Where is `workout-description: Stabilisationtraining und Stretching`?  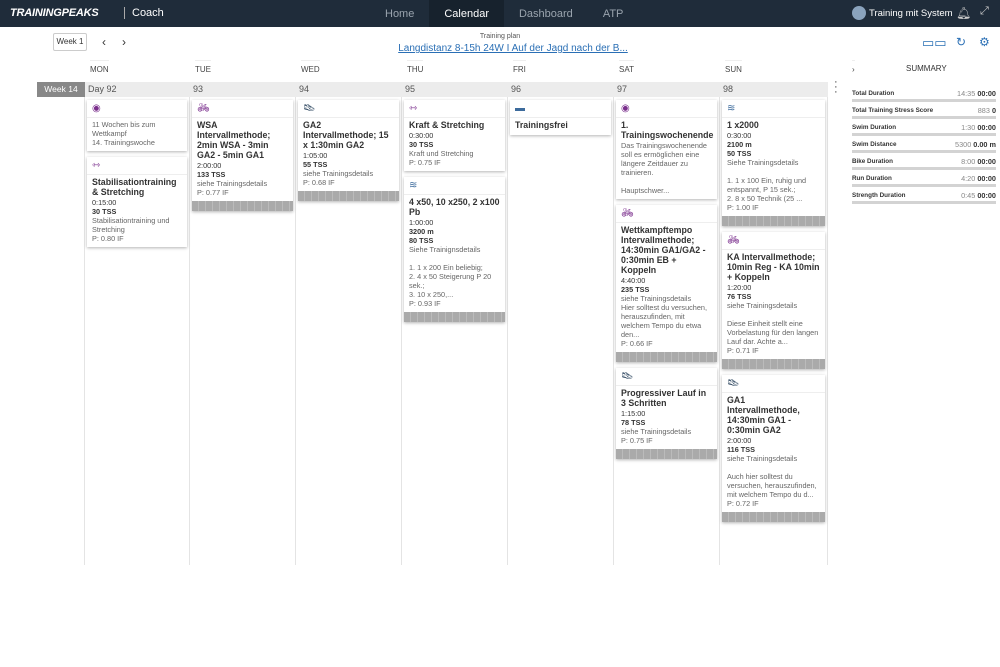
workout-description: Stabilisationtraining und Stretching is located at coordinates (131, 225).